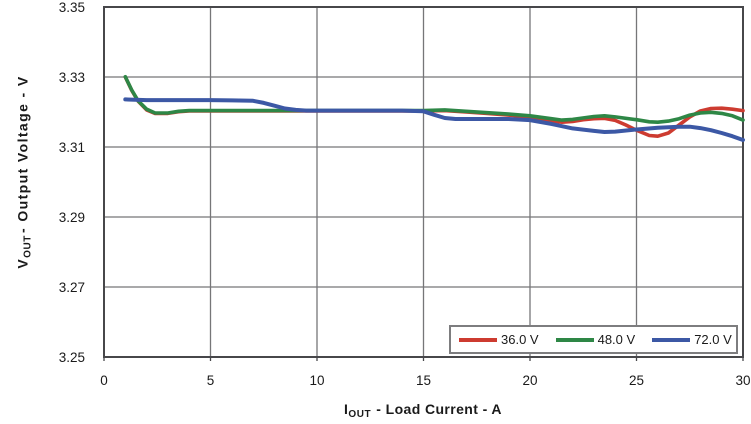 The image size is (751, 424). I want to click on legend-swatch-green-line, so click(574, 339).